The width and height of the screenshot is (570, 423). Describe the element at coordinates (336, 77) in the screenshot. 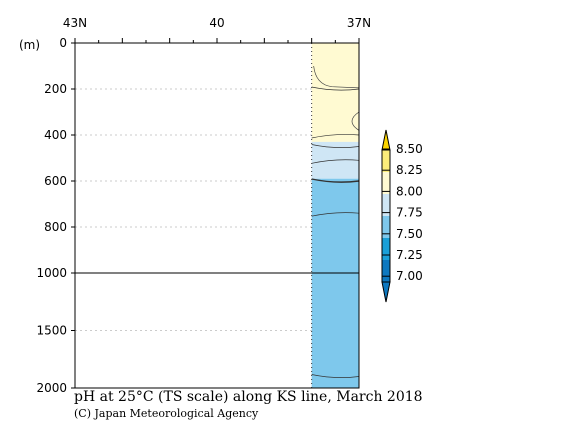

I see `contour-loop` at that location.